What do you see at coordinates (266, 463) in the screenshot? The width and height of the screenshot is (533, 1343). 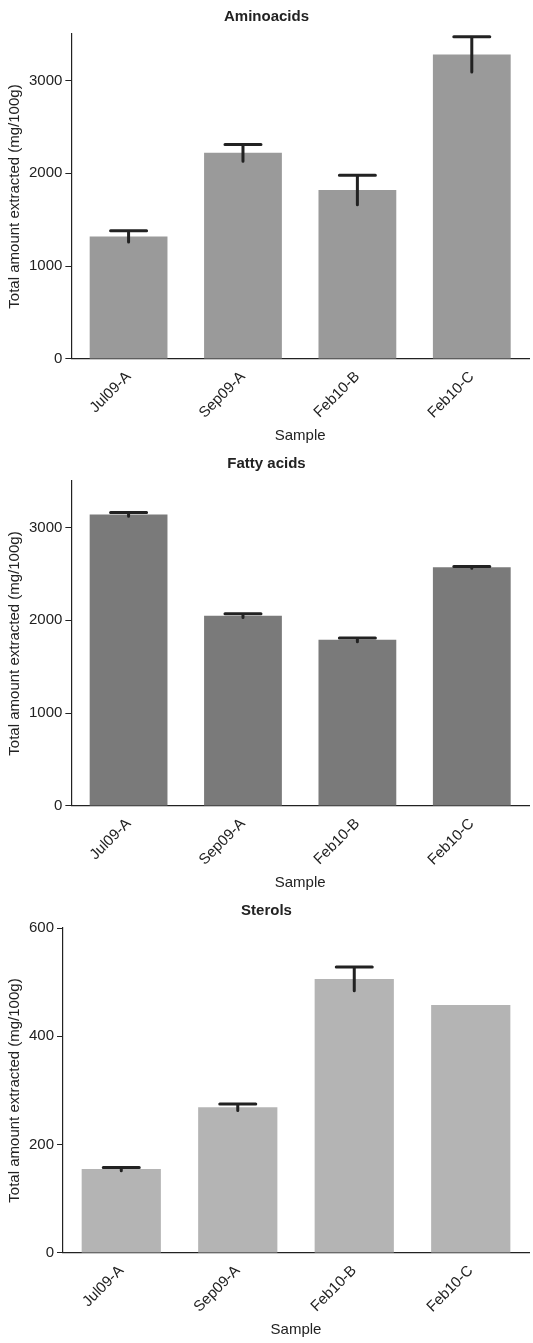 I see `chart-title: Fatty acids` at bounding box center [266, 463].